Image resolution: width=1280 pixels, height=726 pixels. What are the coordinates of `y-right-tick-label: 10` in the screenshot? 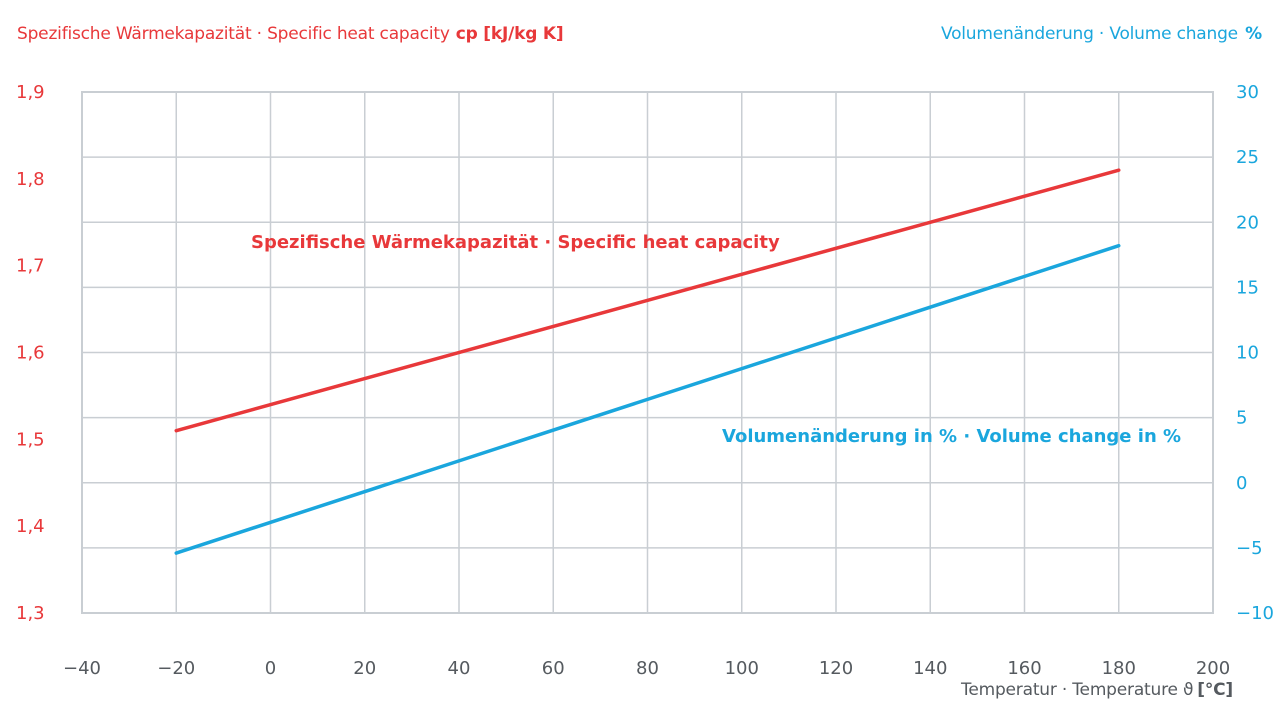 It's located at (1247, 353).